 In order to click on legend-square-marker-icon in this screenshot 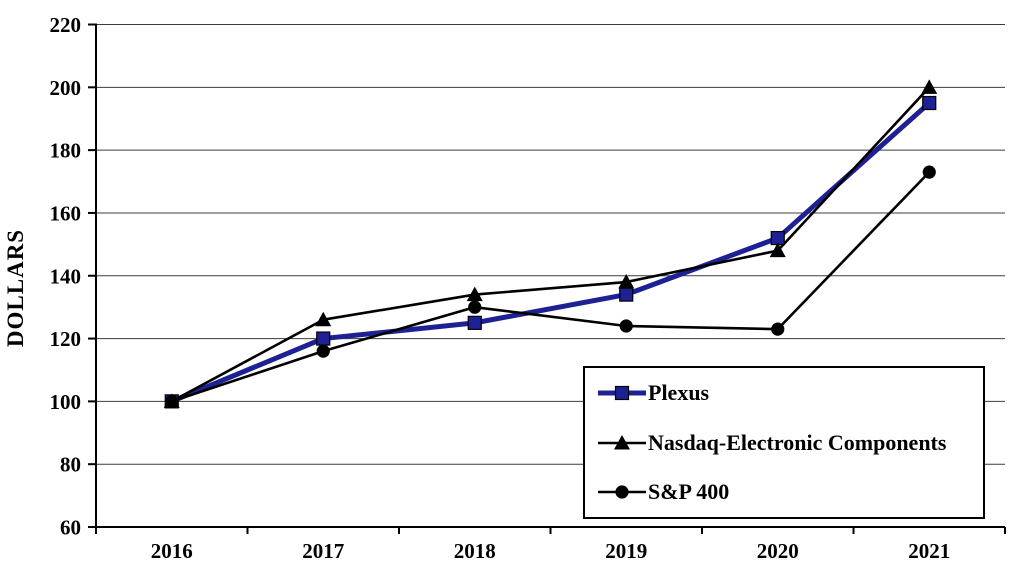, I will do `click(622, 392)`.